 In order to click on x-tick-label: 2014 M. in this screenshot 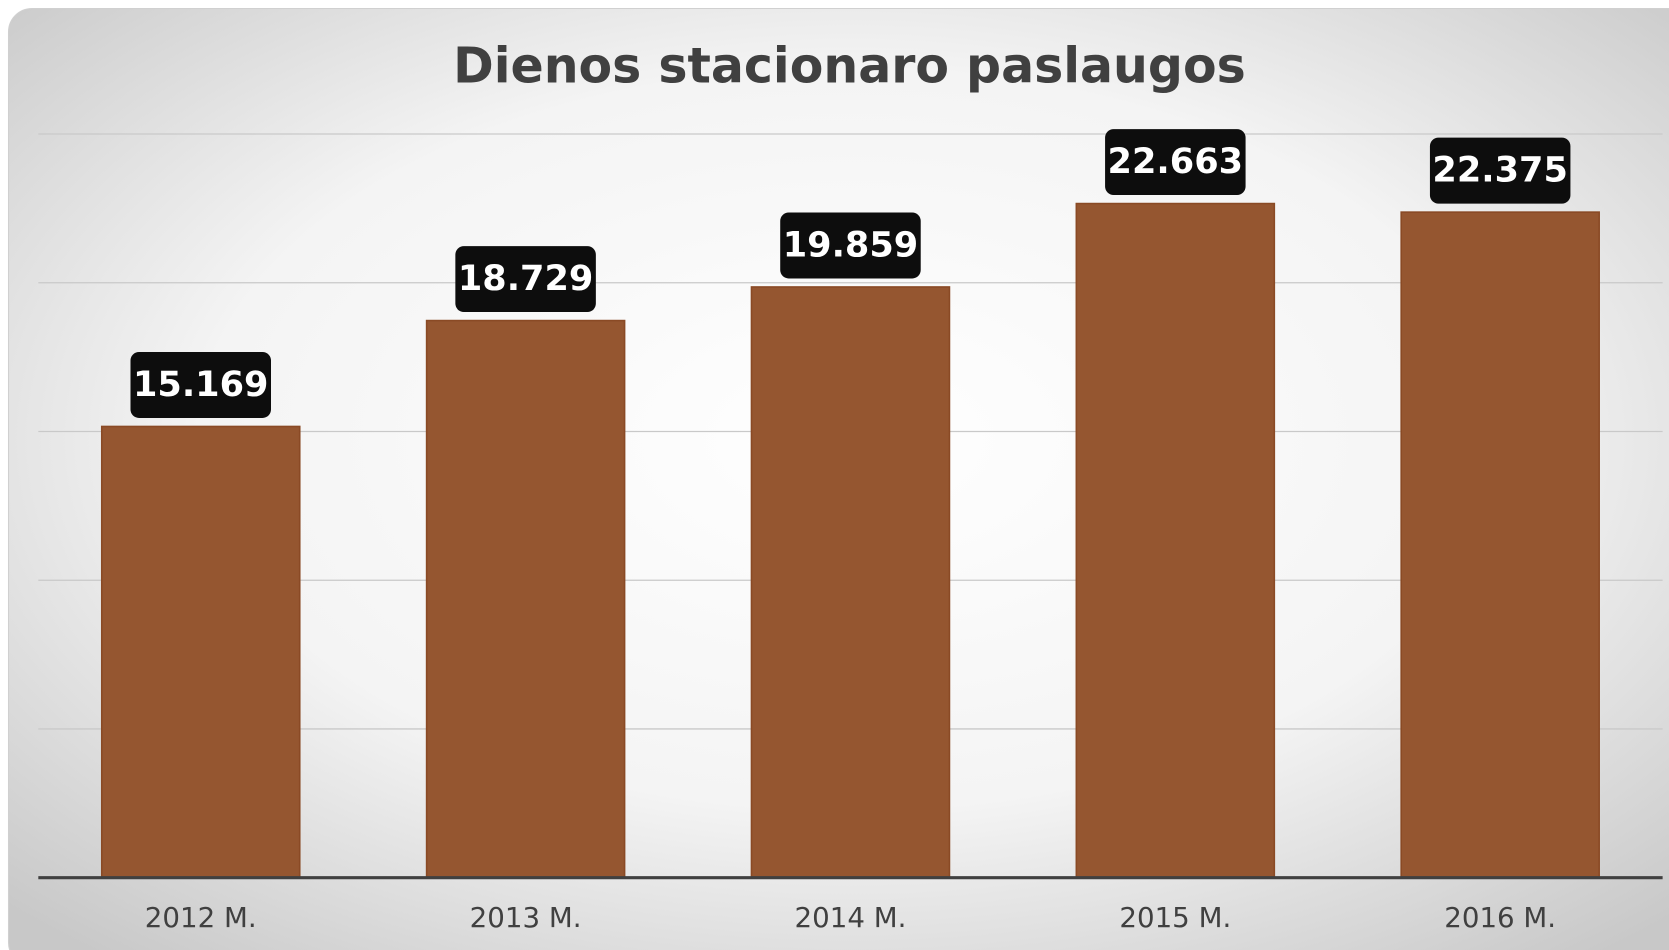, I will do `click(851, 917)`.